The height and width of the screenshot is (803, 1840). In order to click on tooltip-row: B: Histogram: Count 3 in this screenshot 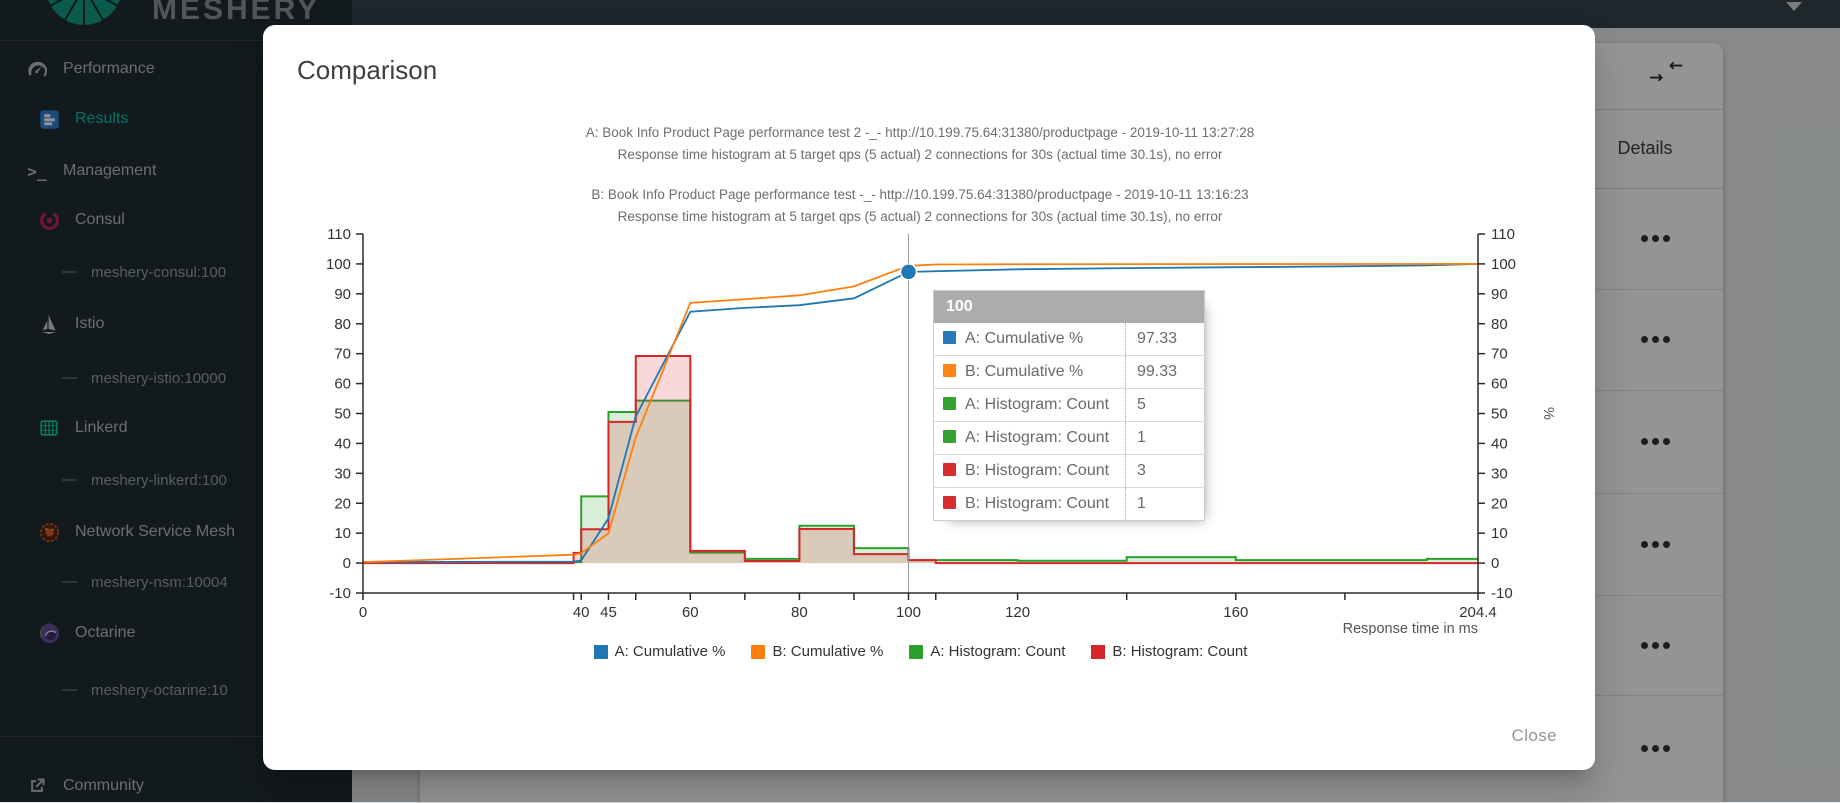, I will do `click(1069, 471)`.